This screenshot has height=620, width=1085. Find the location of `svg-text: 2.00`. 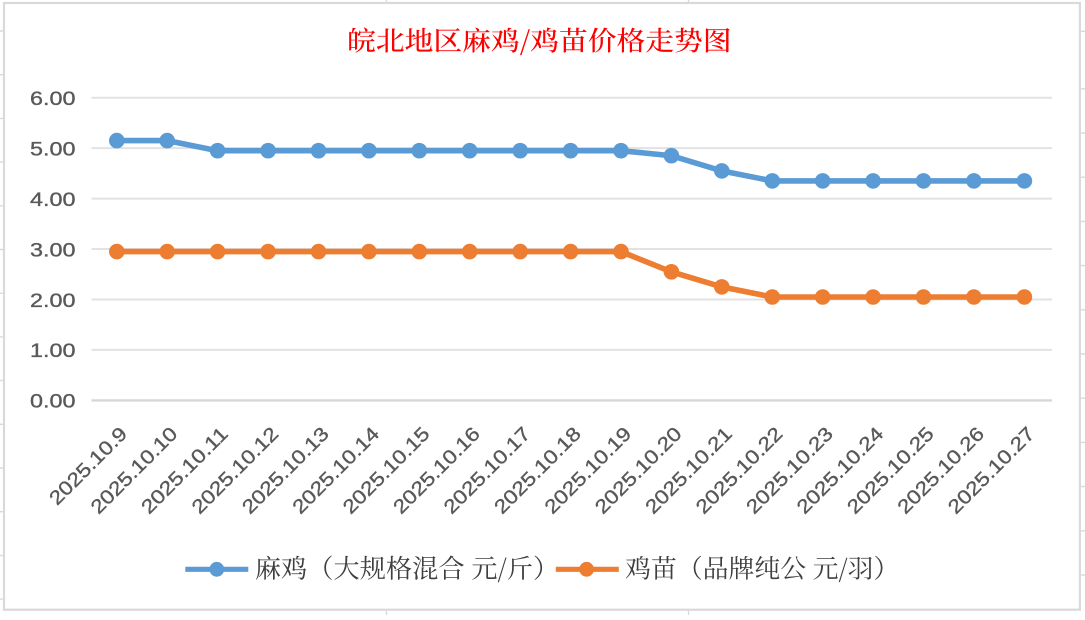

svg-text: 2.00 is located at coordinates (53, 301).